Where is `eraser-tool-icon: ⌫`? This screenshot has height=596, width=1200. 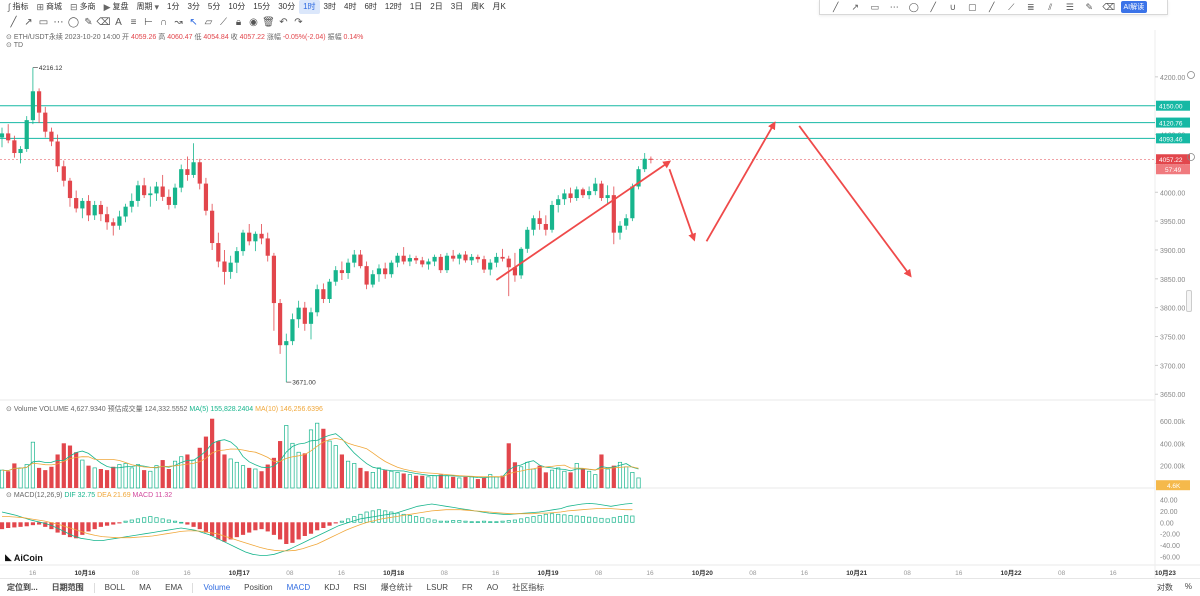 eraser-tool-icon: ⌫ is located at coordinates (103, 22).